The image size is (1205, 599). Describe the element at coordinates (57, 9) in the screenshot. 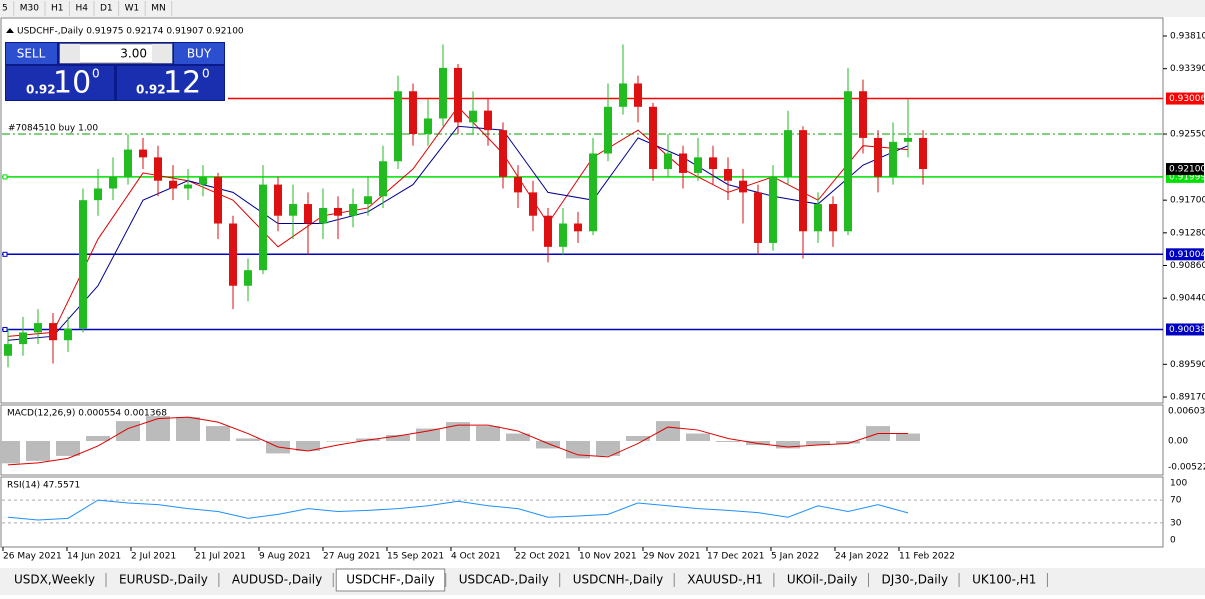

I see `timeframe-button: H1` at that location.